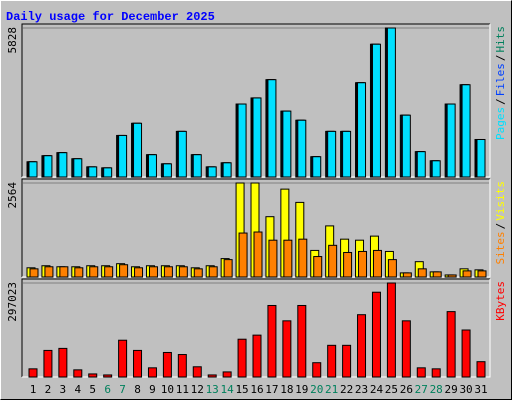  Describe the element at coordinates (271, 389) in the screenshot. I see `x-tick-label: 17` at that location.